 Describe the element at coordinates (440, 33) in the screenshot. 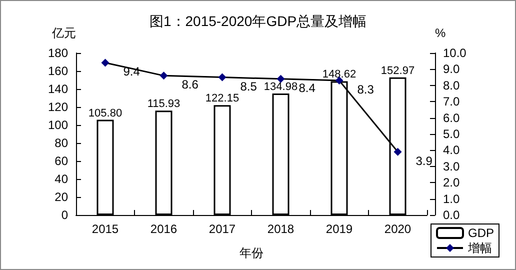

I see `y2-axis-title: %` at that location.